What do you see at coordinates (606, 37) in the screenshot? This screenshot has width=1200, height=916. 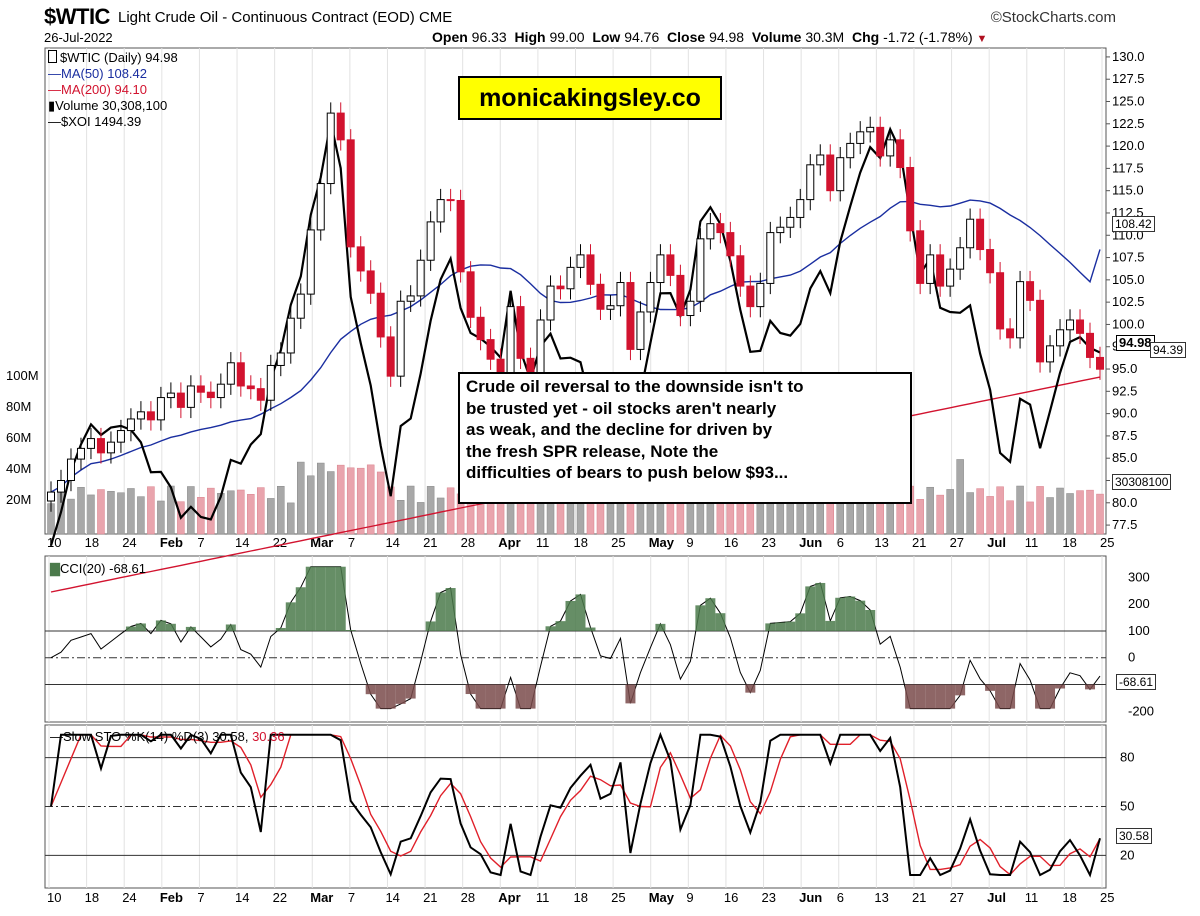 I see `low-label: Low` at bounding box center [606, 37].